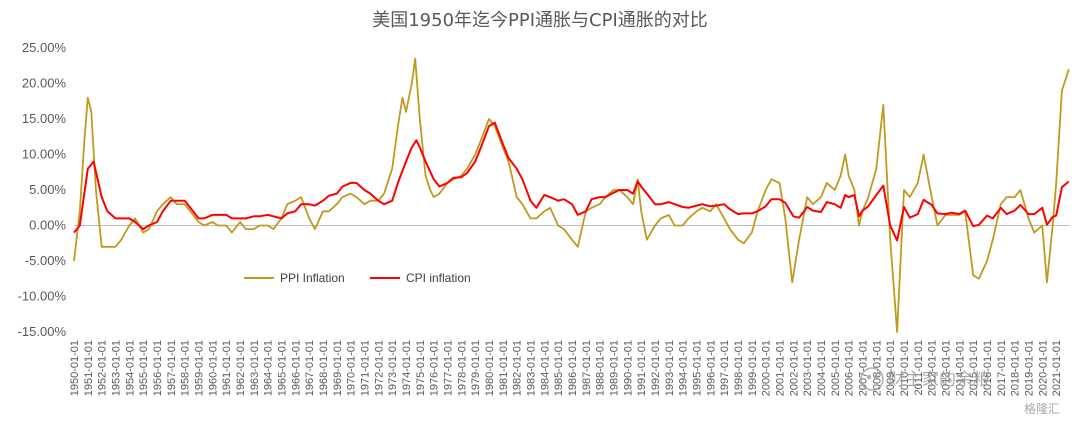  I want to click on x-tick-label: 1975-01-01, so click(421, 368).